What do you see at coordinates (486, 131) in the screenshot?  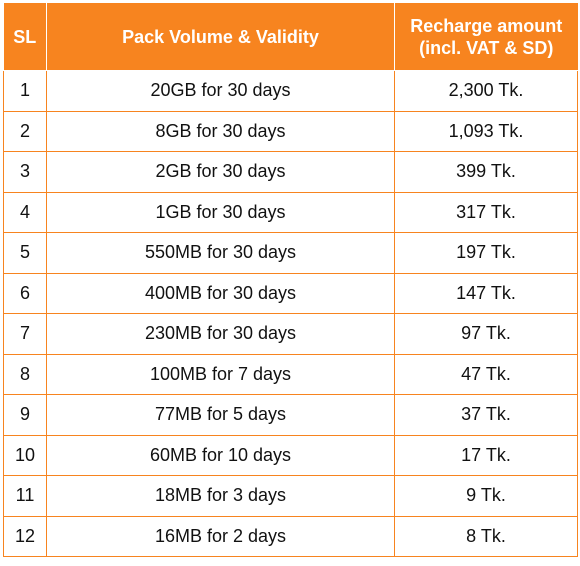 I see `cell-amount: 1,093 Tk.` at bounding box center [486, 131].